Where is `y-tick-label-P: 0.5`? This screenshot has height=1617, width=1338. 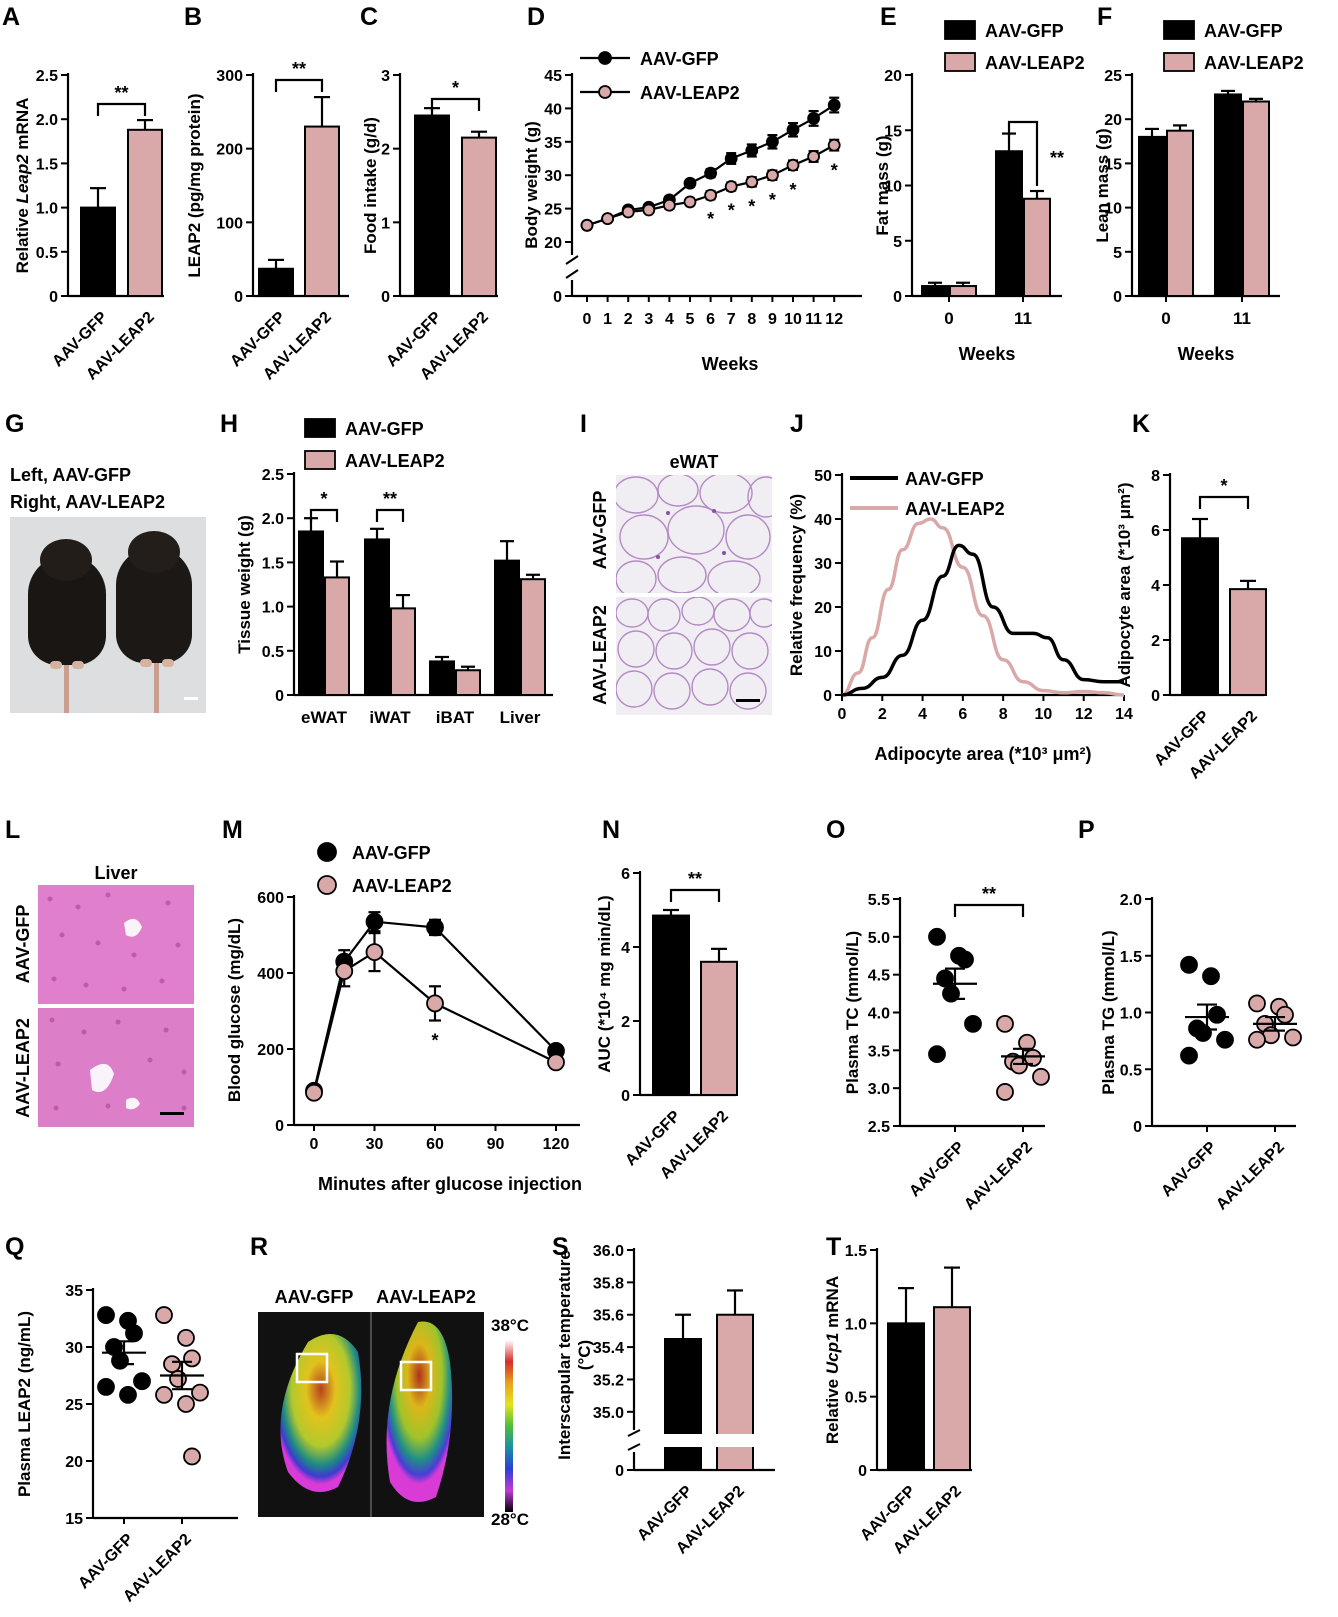 y-tick-label-P: 0.5 is located at coordinates (1131, 1070).